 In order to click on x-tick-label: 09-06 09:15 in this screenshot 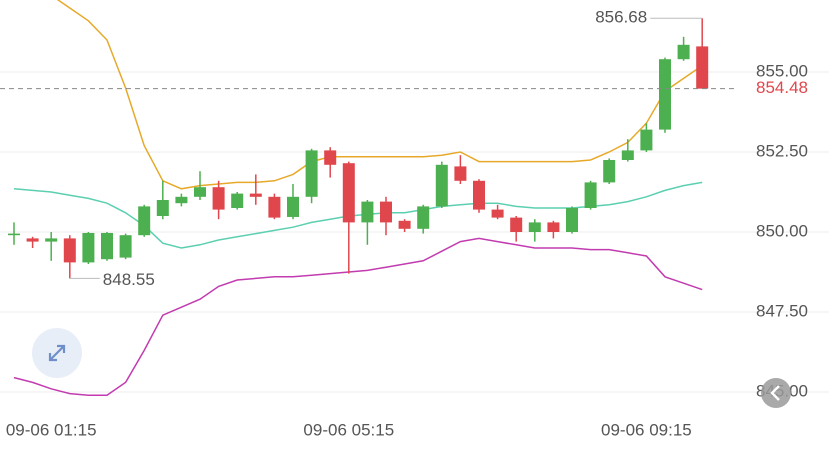, I will do `click(646, 429)`.